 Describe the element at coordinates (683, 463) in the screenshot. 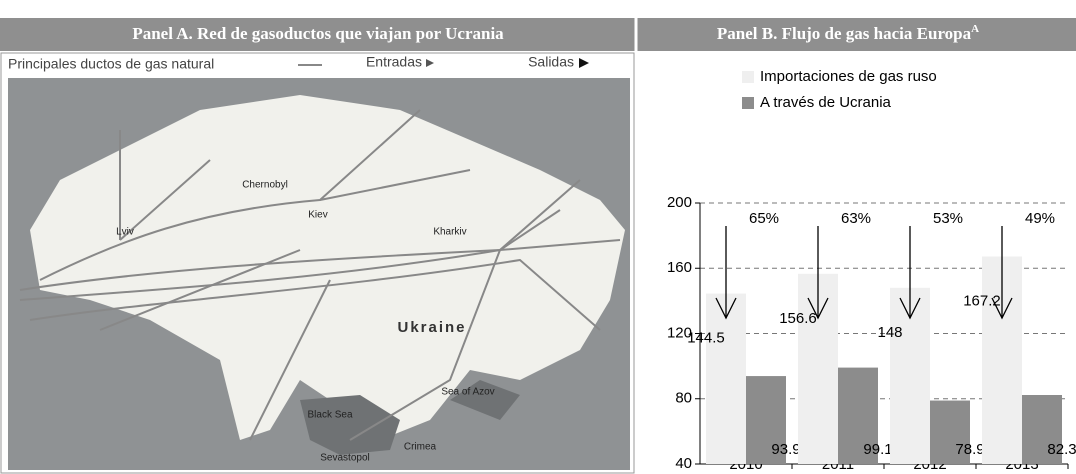

I see `y-tick-label: 40` at that location.